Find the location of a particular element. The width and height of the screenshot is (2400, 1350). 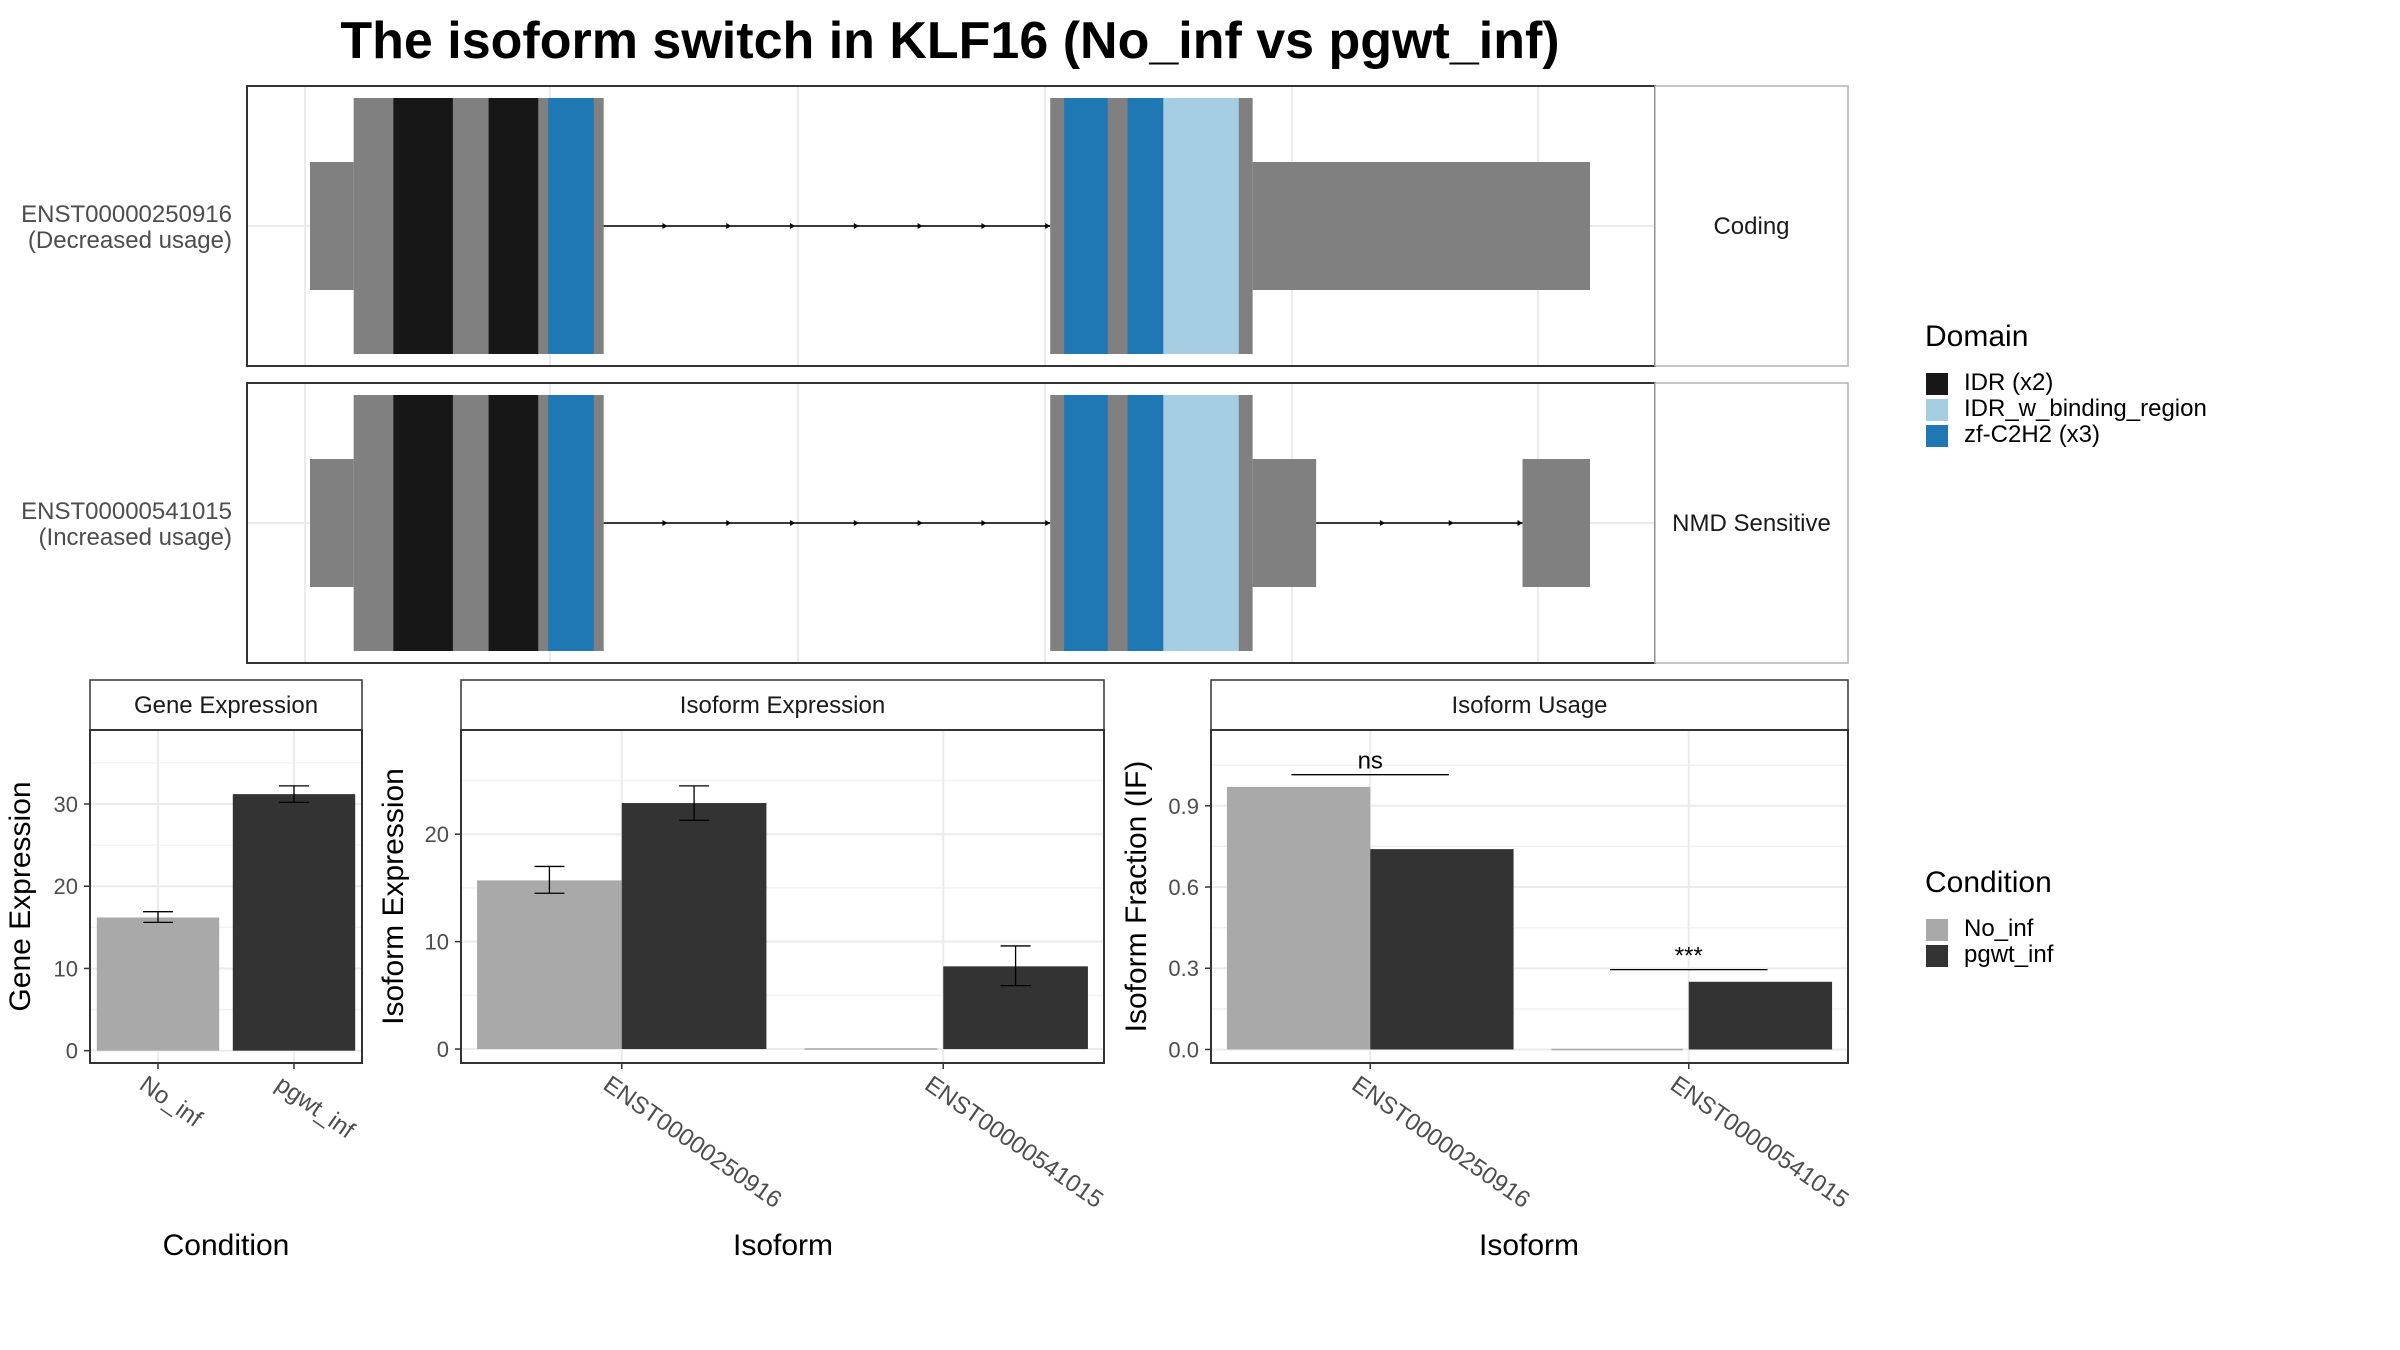

y-axis-title: Isoform Expression is located at coordinates (393, 896).